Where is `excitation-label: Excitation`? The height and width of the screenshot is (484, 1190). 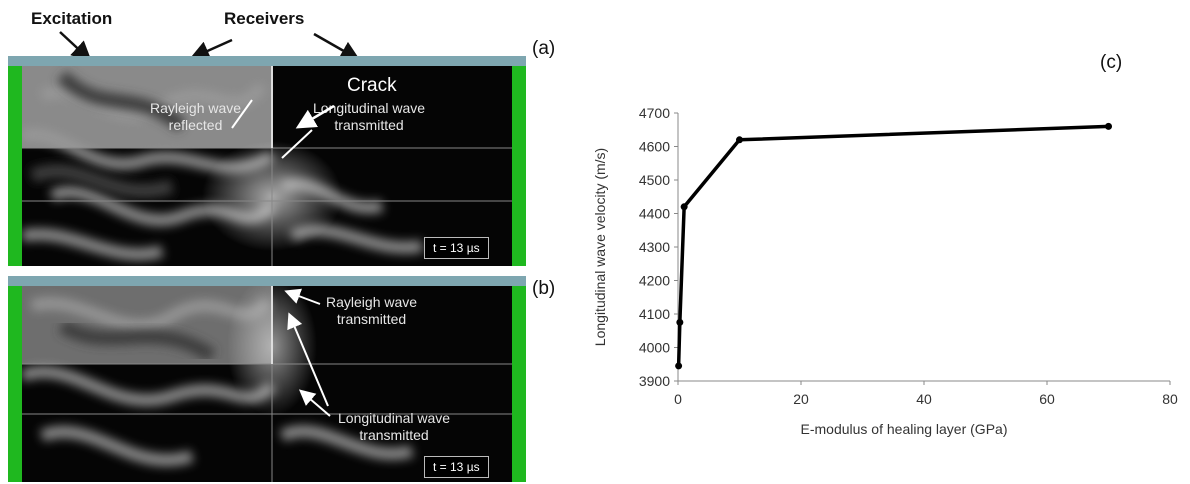
excitation-label: Excitation is located at coordinates (72, 18).